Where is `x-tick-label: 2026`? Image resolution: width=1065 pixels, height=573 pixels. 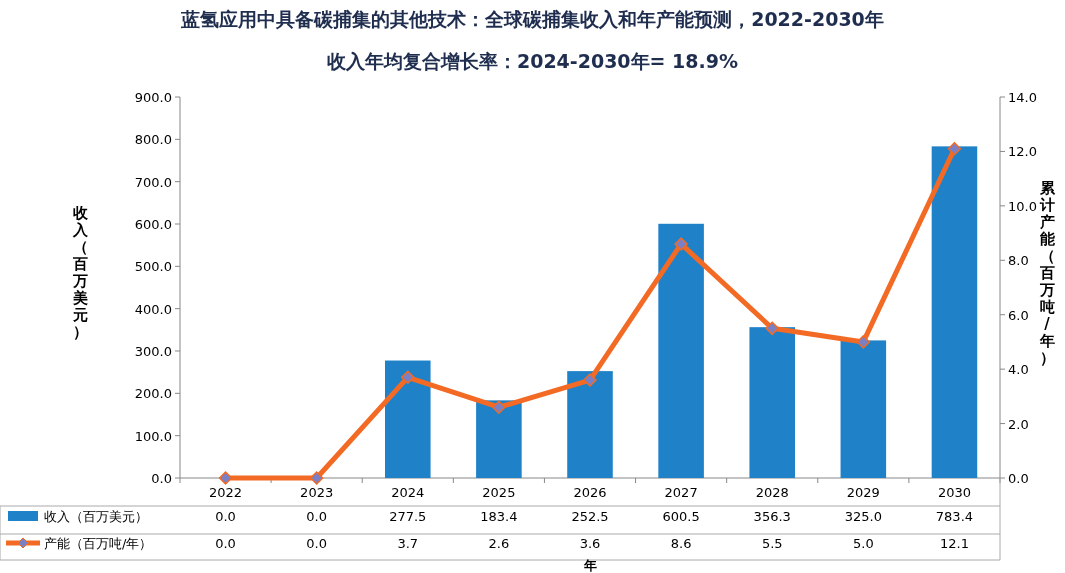 x-tick-label: 2026 is located at coordinates (590, 492).